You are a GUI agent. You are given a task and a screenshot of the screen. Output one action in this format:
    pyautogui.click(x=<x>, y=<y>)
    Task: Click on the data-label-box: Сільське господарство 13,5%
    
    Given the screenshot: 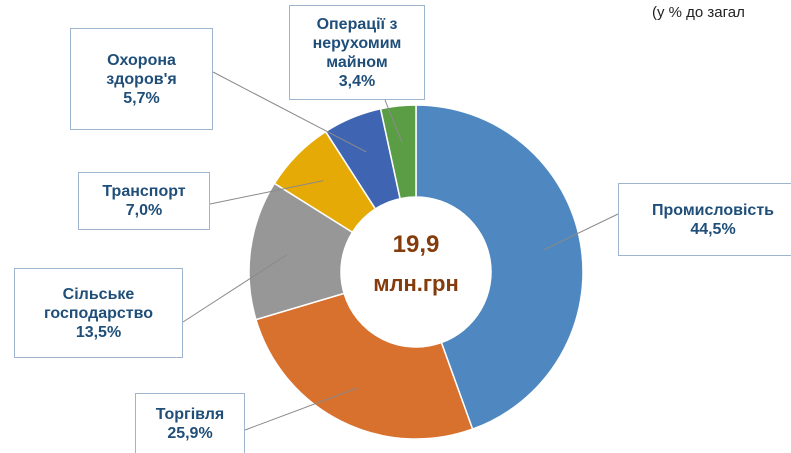 What is the action you would take?
    pyautogui.click(x=98, y=313)
    